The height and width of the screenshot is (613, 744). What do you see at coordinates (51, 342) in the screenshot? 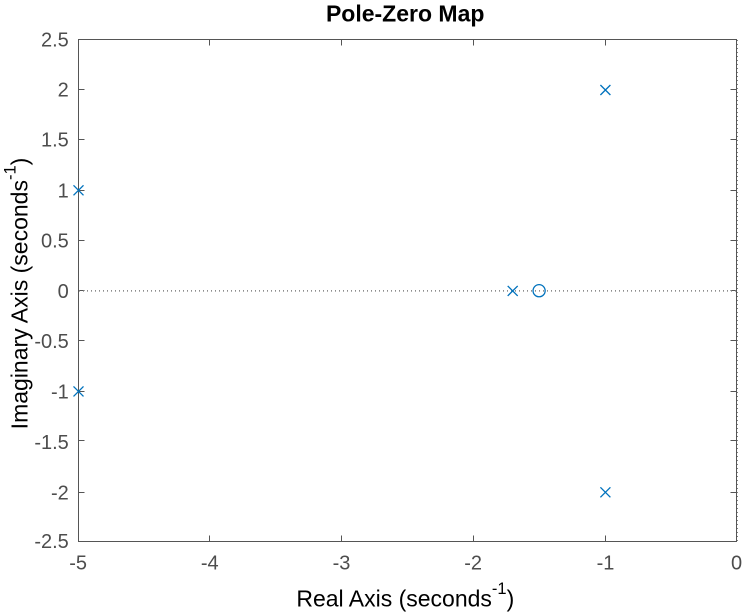
I see `svg-text: -0.5` at bounding box center [51, 342].